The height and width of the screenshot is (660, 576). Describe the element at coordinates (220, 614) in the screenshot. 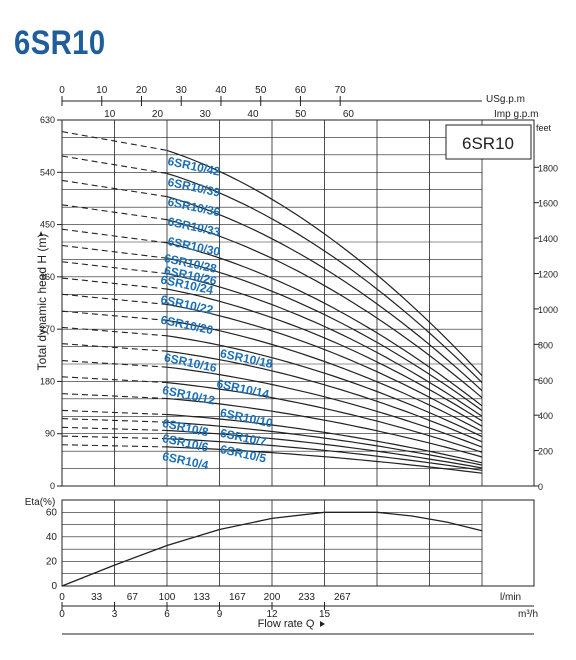

I see `x-axis-m3h-tick-label: 9` at that location.